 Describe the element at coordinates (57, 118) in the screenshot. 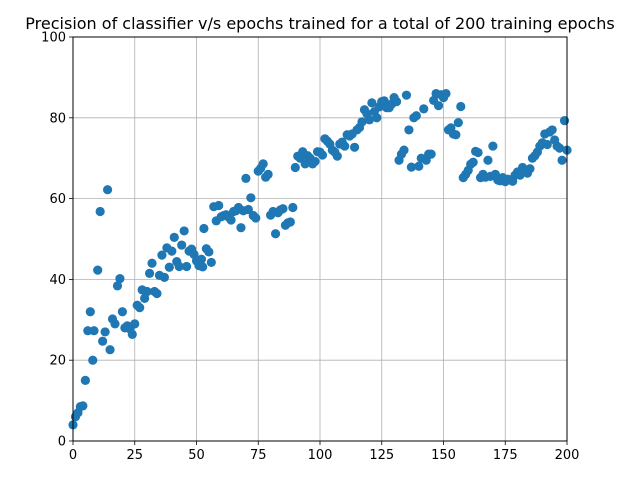

I see `y-tick-label: 80` at that location.